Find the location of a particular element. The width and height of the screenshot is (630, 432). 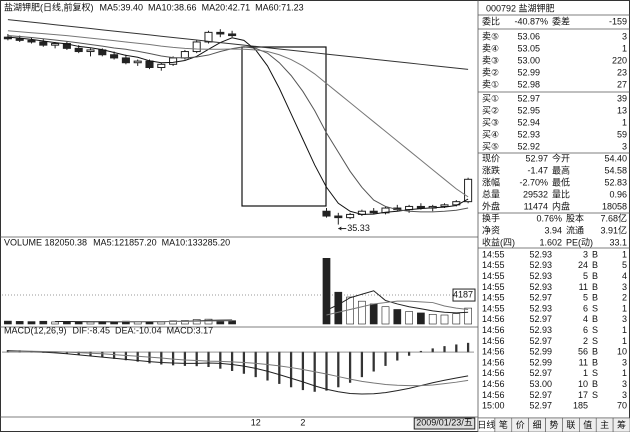

quote-cell: 3.94 is located at coordinates (553, 230).